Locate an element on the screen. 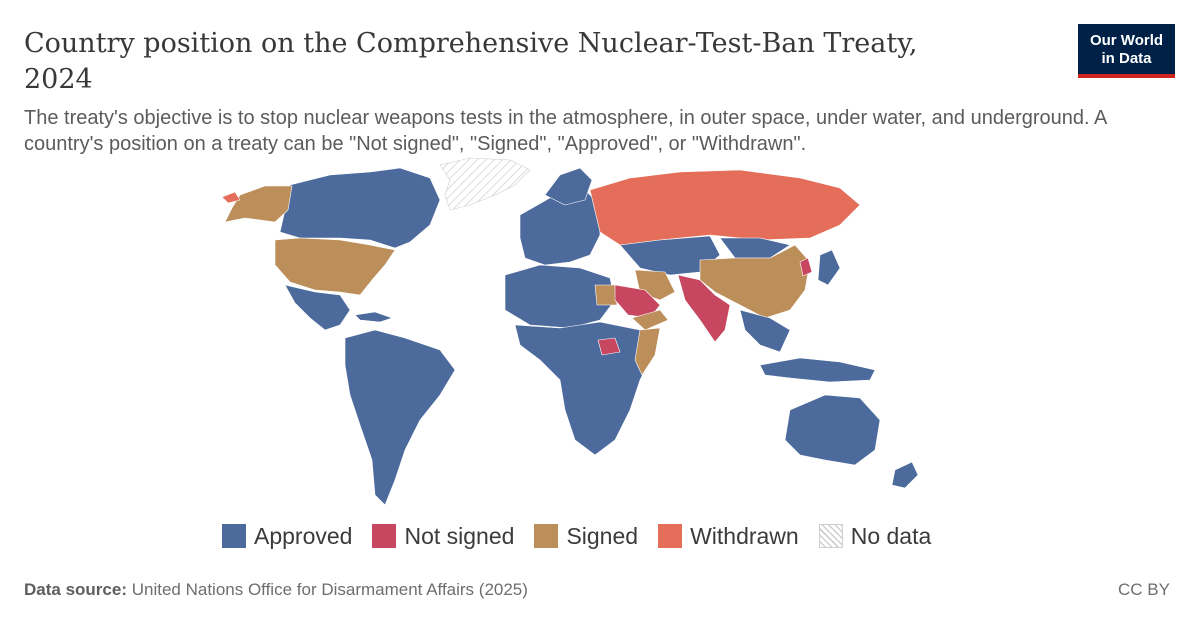 This screenshot has height=627, width=1200. legend-label: Not signed is located at coordinates (459, 535).